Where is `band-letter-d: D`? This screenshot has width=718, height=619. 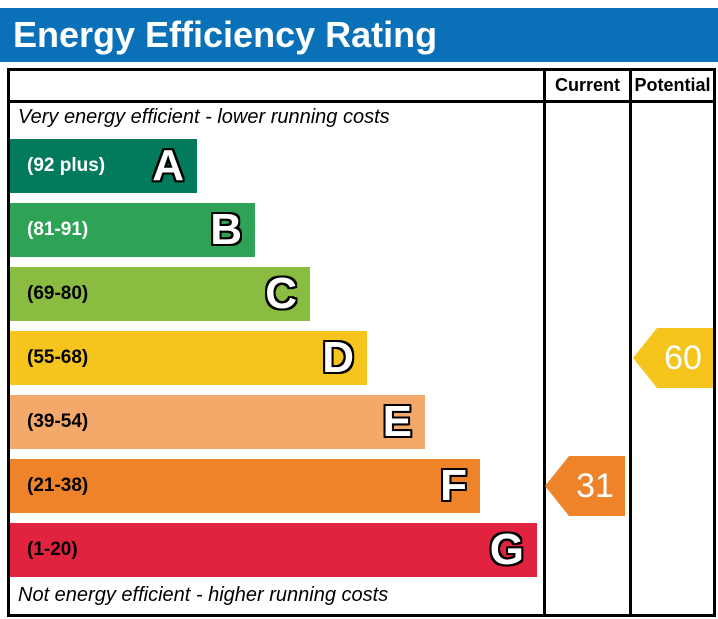
band-letter-d: D is located at coordinates (338, 357).